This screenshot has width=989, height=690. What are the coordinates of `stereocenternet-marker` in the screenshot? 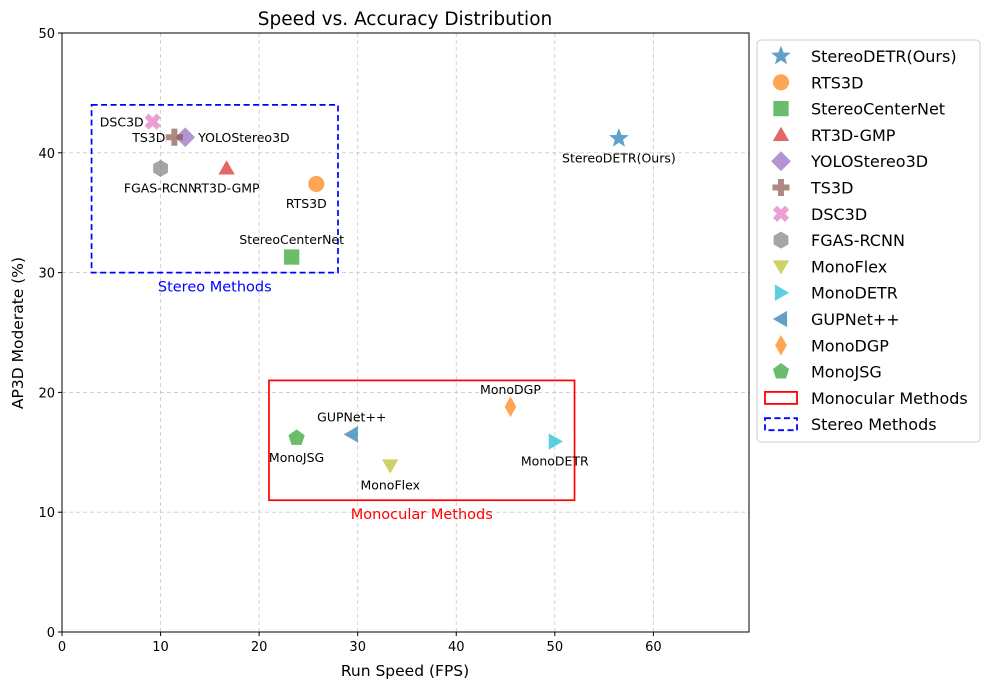 It's located at (292, 257).